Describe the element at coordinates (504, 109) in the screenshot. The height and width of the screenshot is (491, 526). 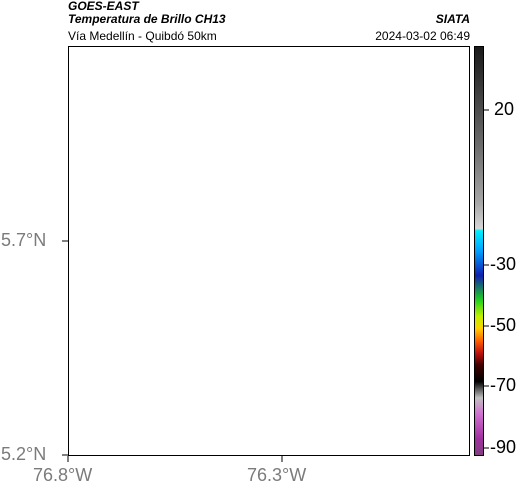
I see `colorbar-label-20: 20` at that location.